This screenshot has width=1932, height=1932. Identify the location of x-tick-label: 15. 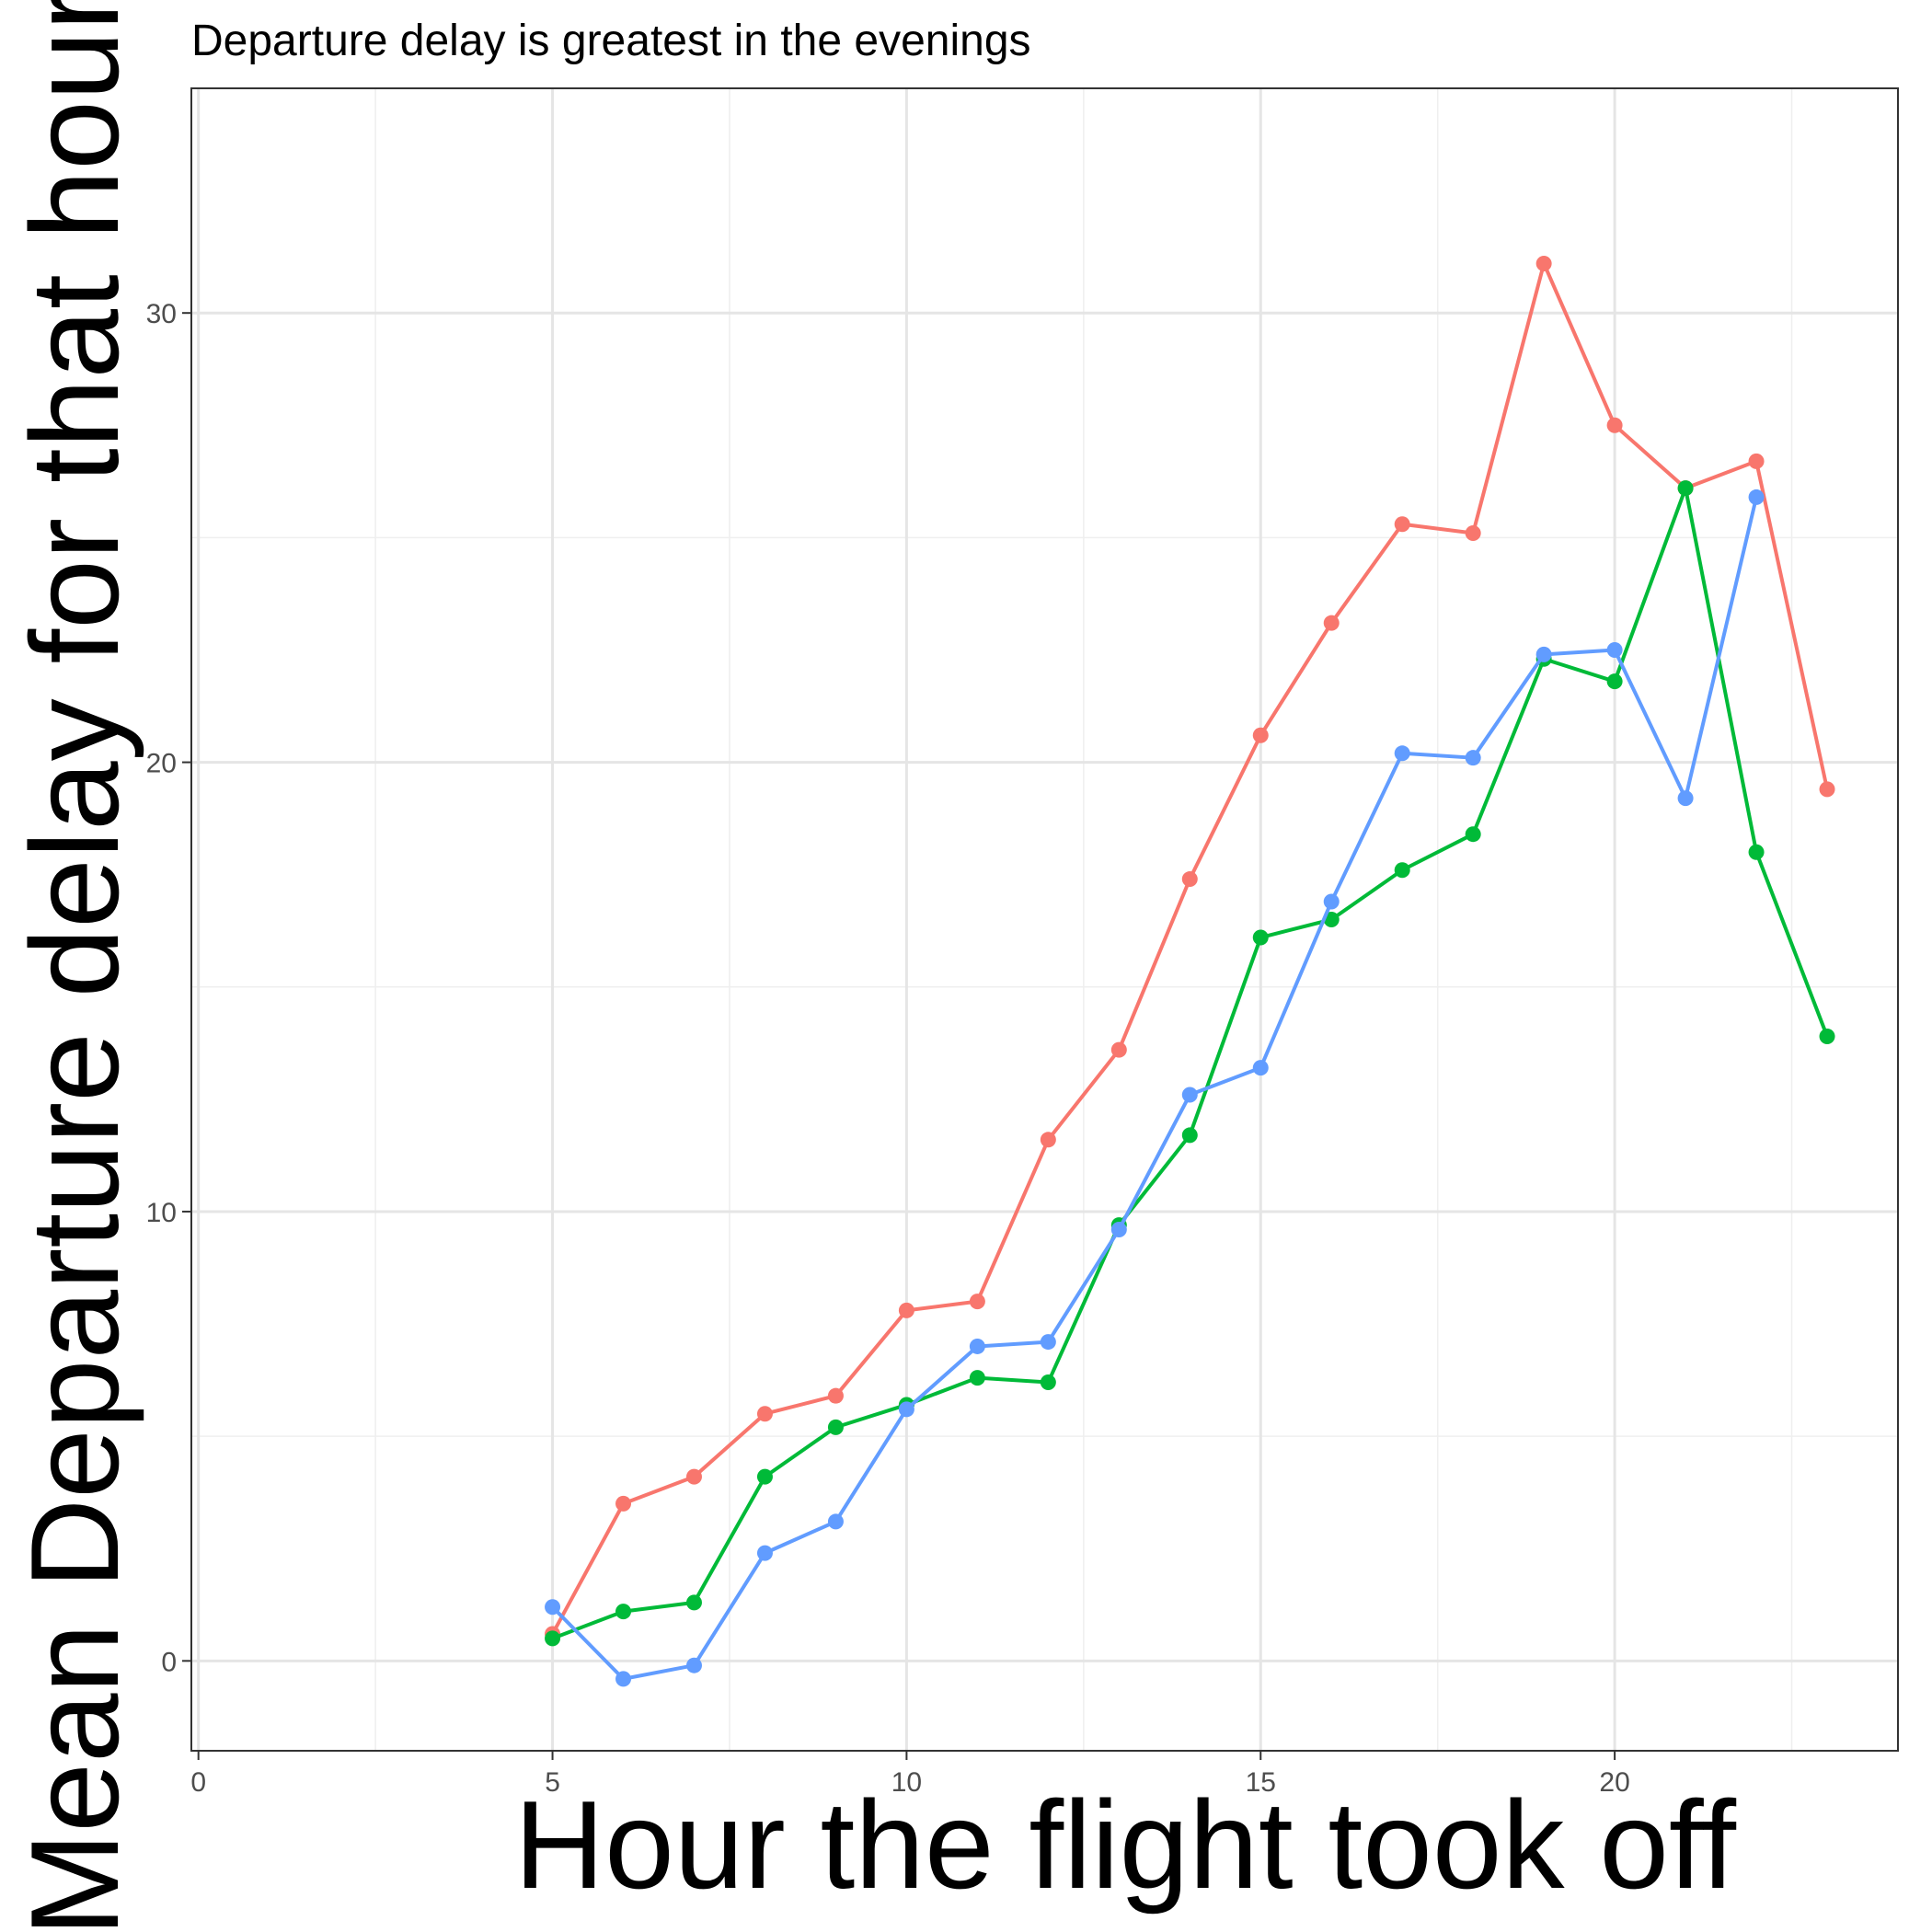
(1261, 1782).